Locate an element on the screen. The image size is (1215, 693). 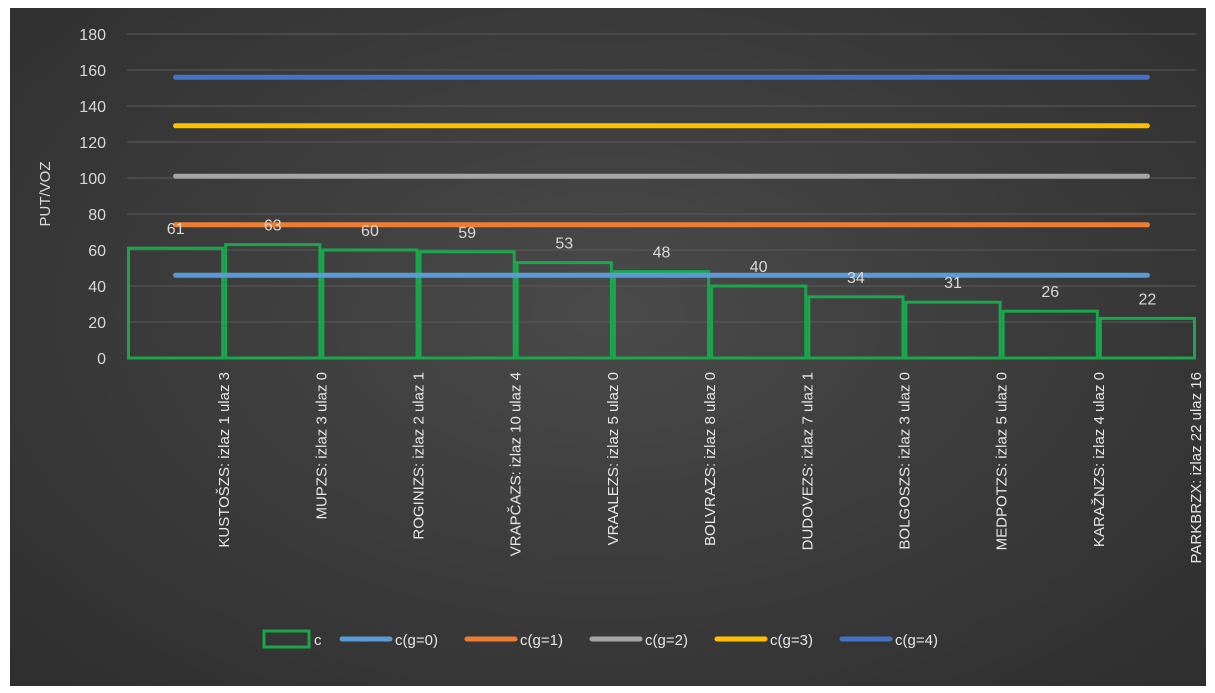
legend: c c(g=0) c(g=1) c(g=2) c(g=3) c(g=4) is located at coordinates (600, 639).